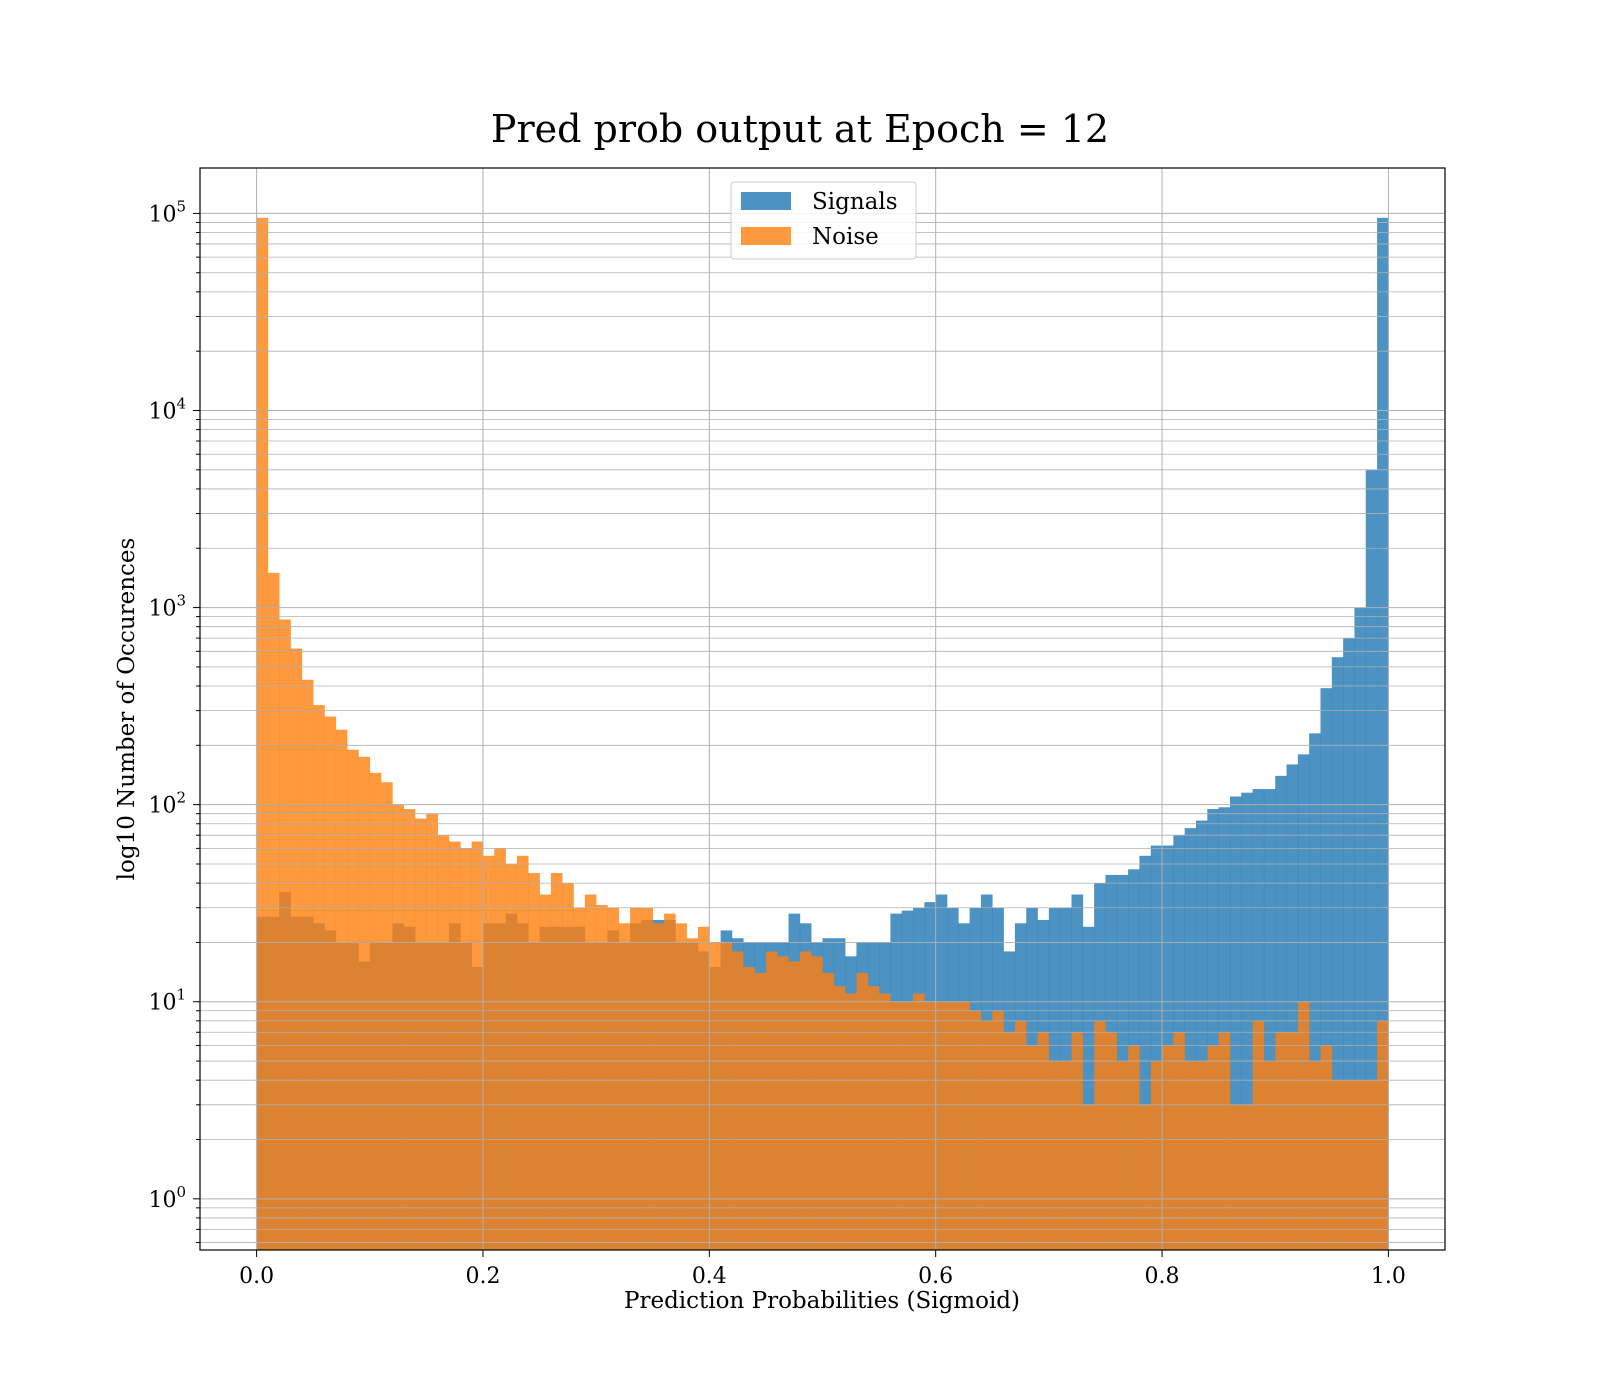  Describe the element at coordinates (822, 1269) in the screenshot. I see `x-axis-ticks: 0.0 0.2 0.4 0.6 0.8 1.0` at that location.